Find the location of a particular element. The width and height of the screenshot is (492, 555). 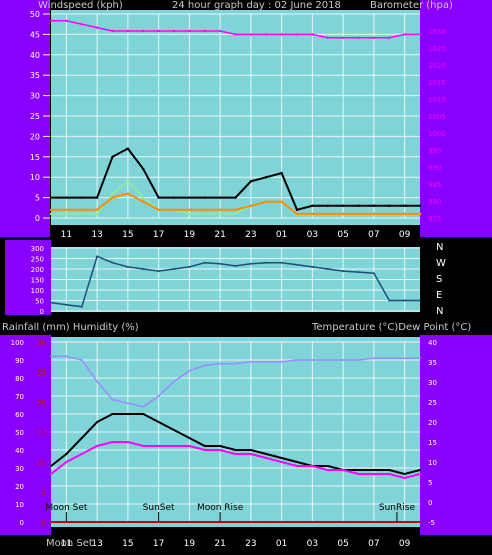

humidity-tick-label: 90 is located at coordinates (19, 361).